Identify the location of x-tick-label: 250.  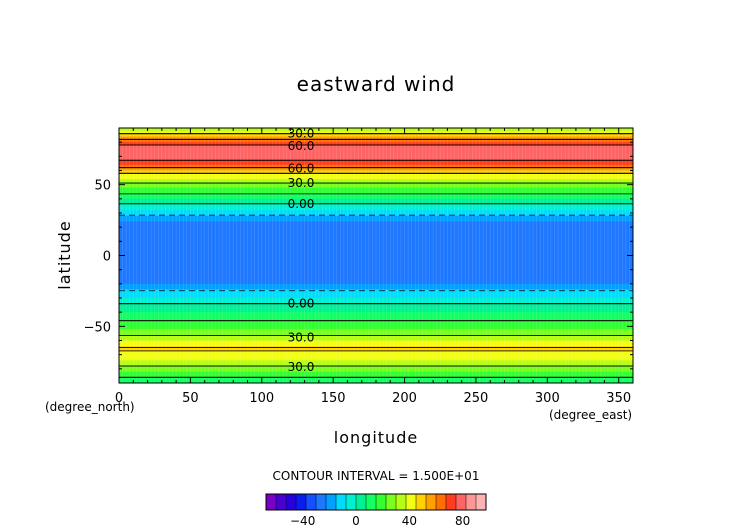
(476, 398).